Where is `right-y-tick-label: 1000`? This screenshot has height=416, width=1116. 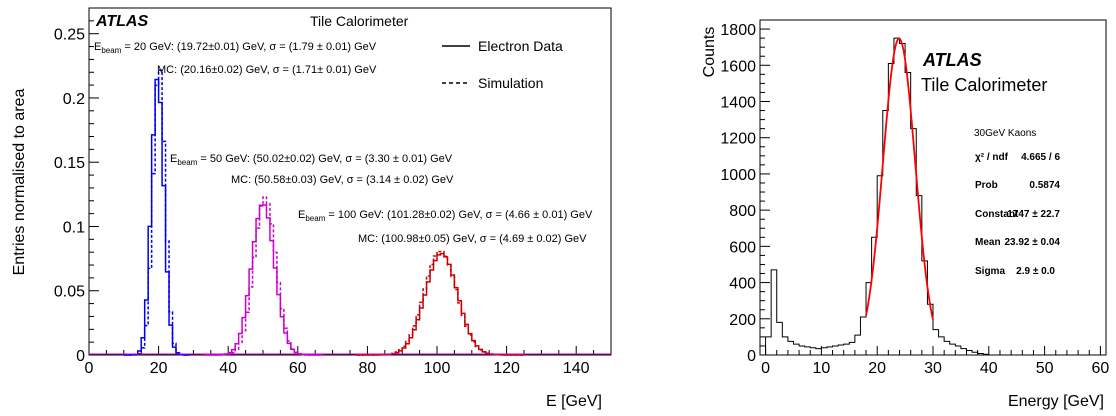
right-y-tick-label: 1000 is located at coordinates (738, 175).